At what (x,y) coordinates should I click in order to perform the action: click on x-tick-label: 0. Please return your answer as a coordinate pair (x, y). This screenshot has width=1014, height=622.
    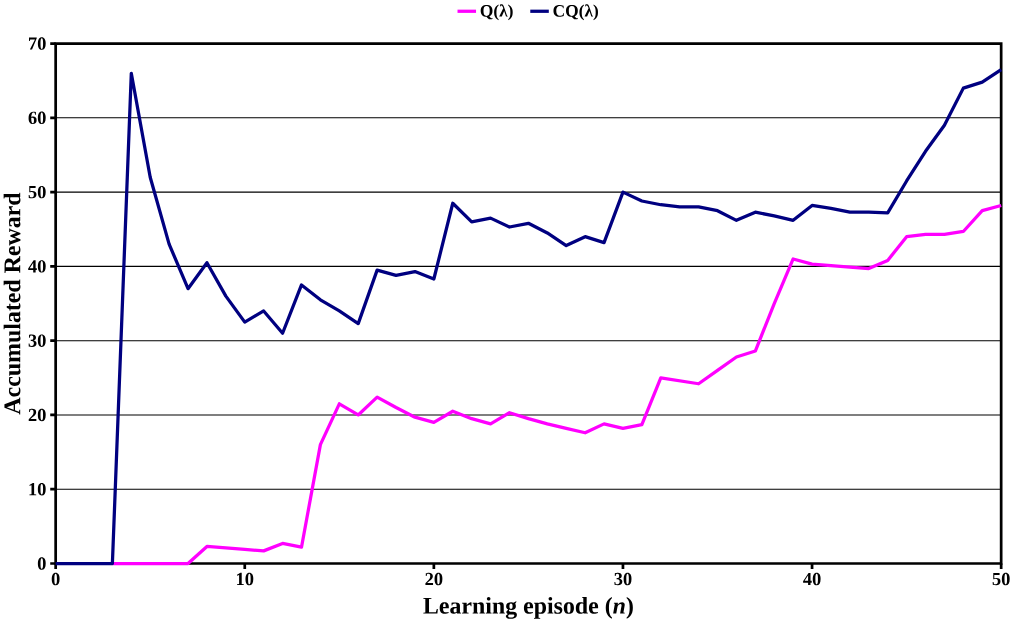
    Looking at the image, I should click on (55, 578).